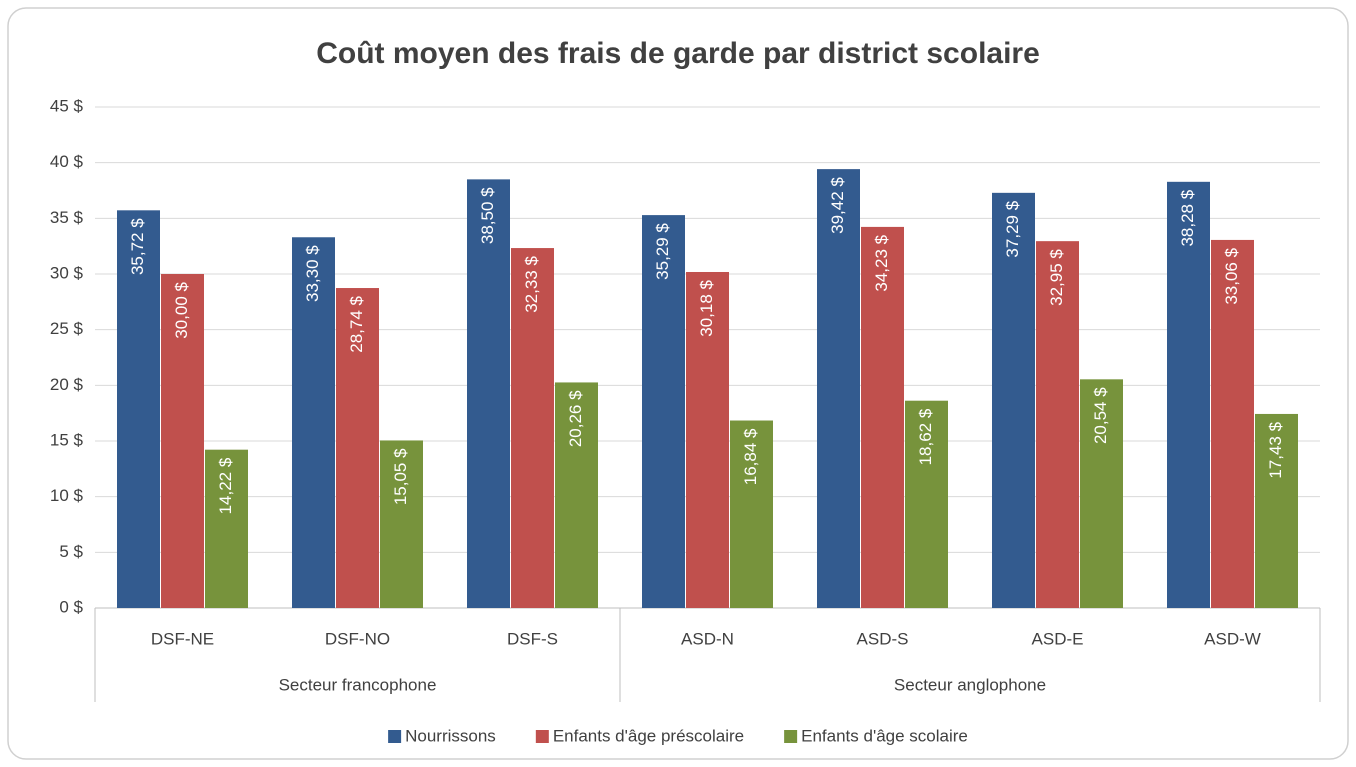 This screenshot has width=1356, height=767. What do you see at coordinates (532, 638) in the screenshot?
I see `x-tick-label: DSF-S` at bounding box center [532, 638].